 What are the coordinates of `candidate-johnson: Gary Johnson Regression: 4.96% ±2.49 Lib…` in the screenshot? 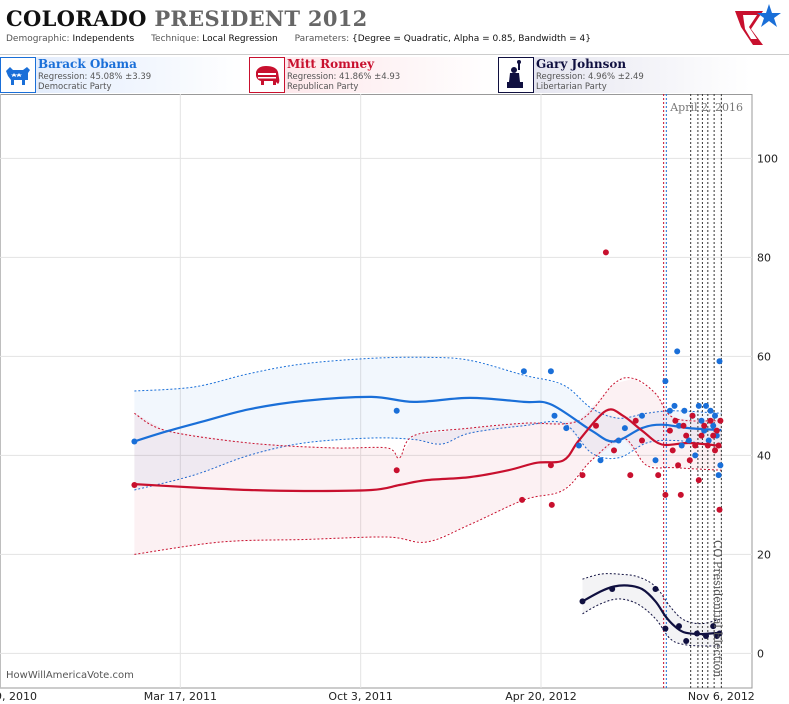 It's located at (624, 75).